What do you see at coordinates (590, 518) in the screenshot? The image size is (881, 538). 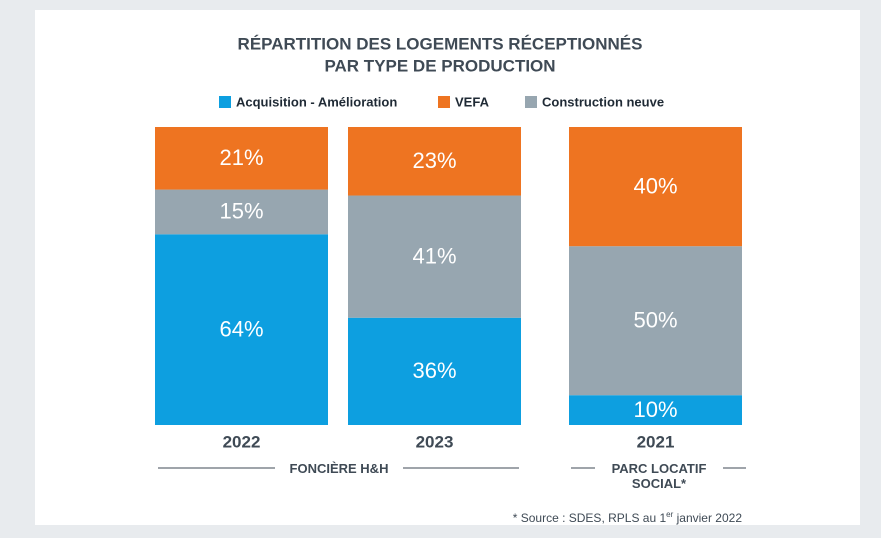 I see `footnote-text: * Source : SDES, RPLS au 1` at bounding box center [590, 518].